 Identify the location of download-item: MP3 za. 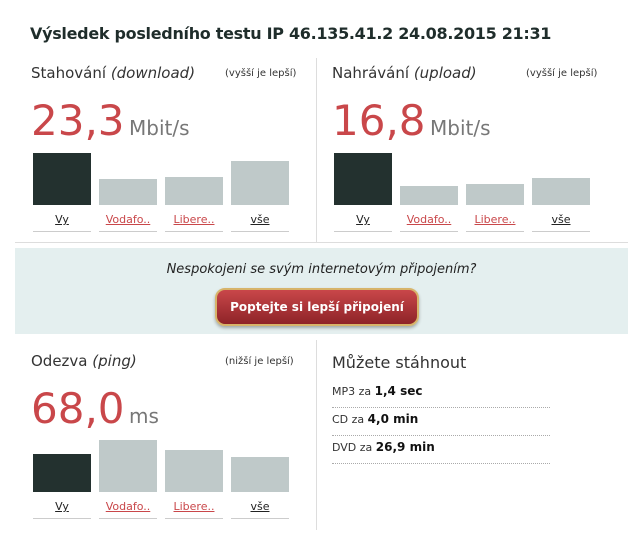
(352, 391).